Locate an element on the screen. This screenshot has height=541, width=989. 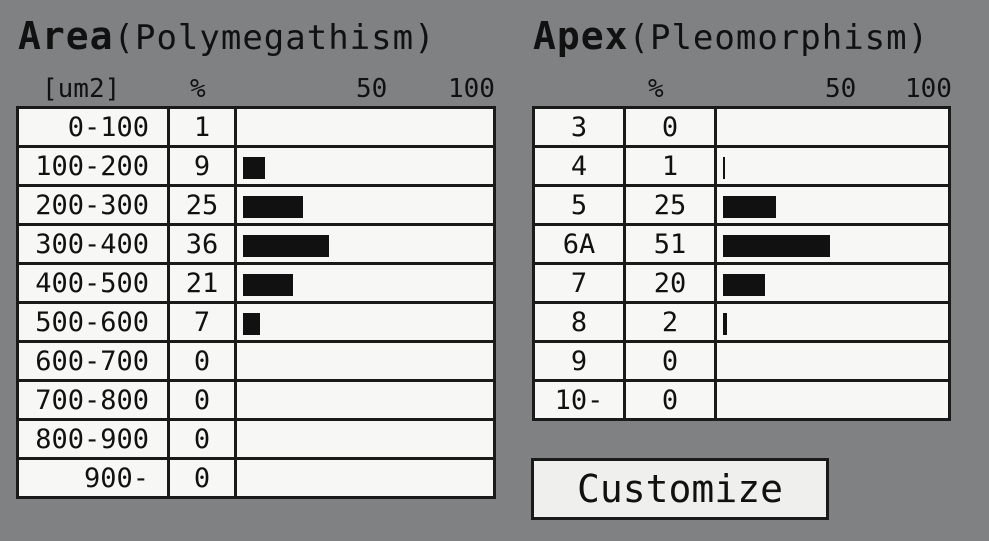
range-cell: 900- is located at coordinates (93, 478).